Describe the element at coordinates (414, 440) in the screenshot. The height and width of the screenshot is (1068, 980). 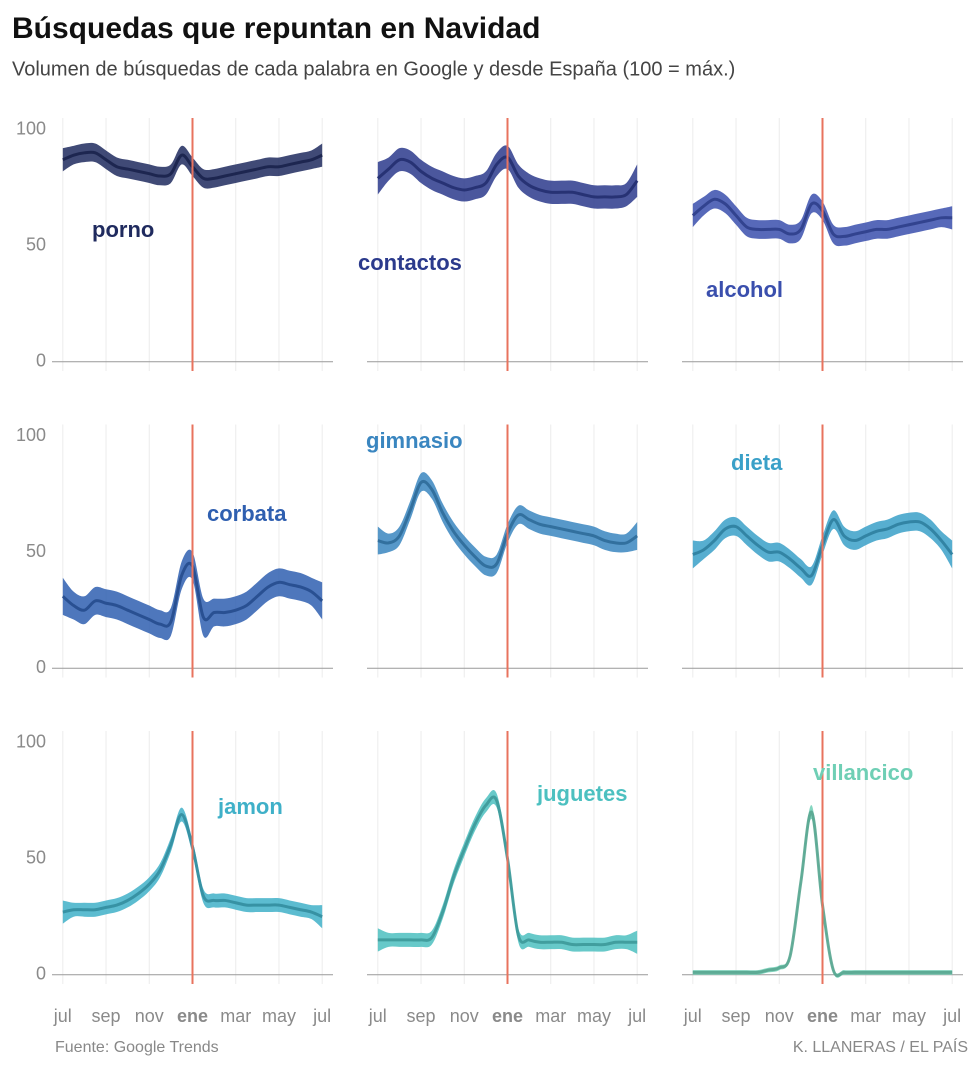
I see `series-label: gimnasio` at that location.